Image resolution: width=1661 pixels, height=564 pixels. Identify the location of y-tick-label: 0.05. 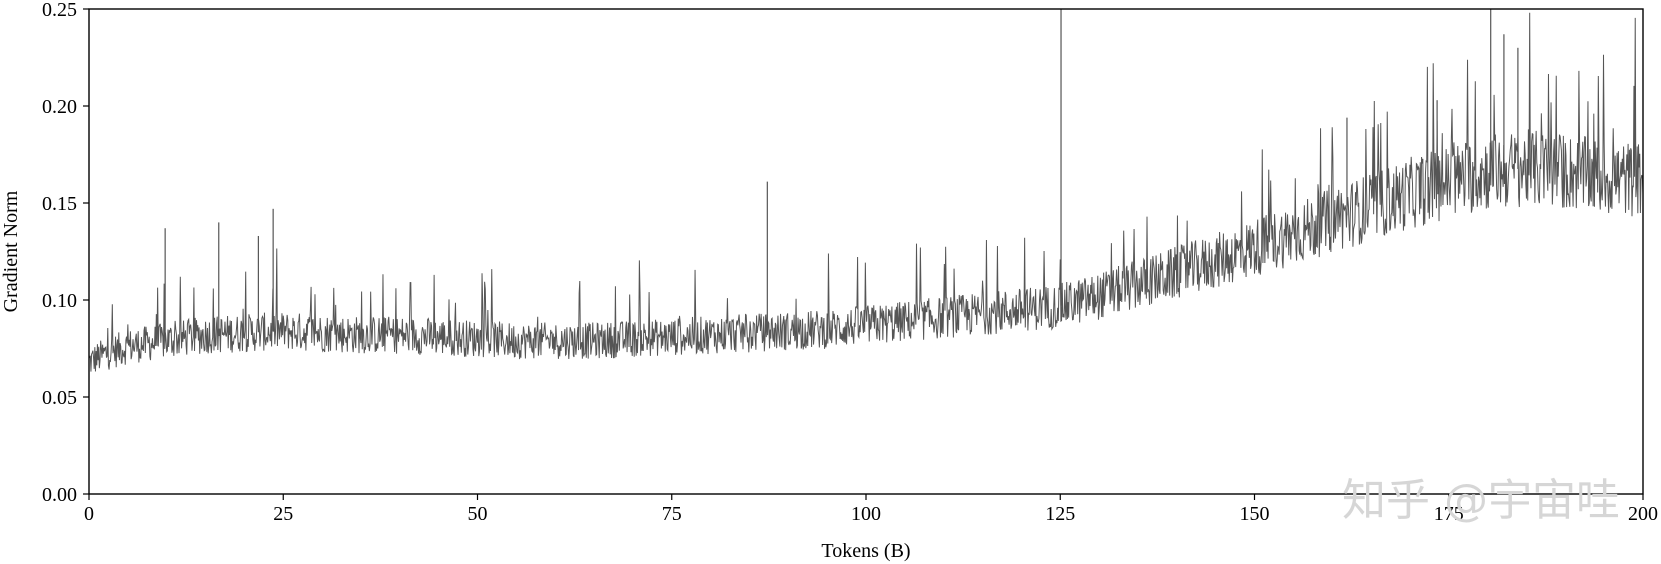
(59, 398).